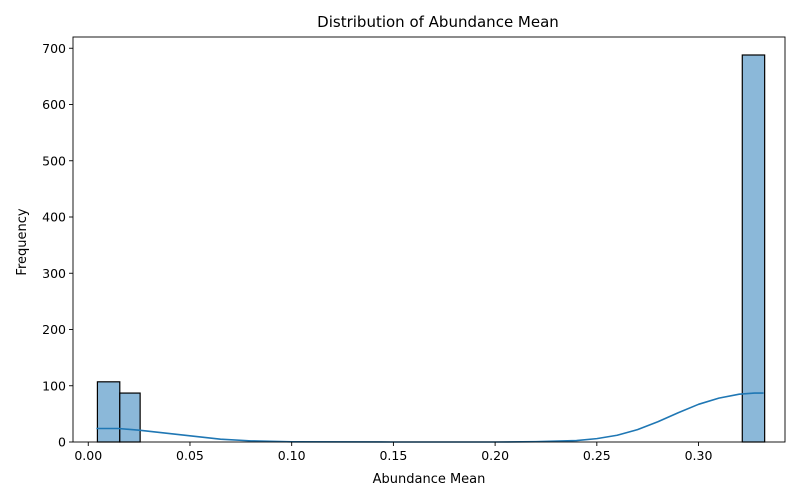 This screenshot has height=500, width=800. What do you see at coordinates (190, 455) in the screenshot?
I see `x-tick-label: 0.05` at bounding box center [190, 455].